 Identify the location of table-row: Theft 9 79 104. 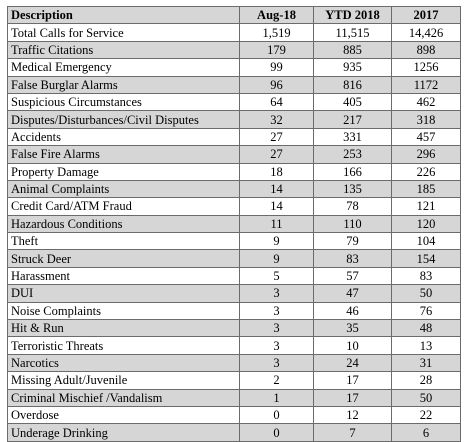
(234, 241).